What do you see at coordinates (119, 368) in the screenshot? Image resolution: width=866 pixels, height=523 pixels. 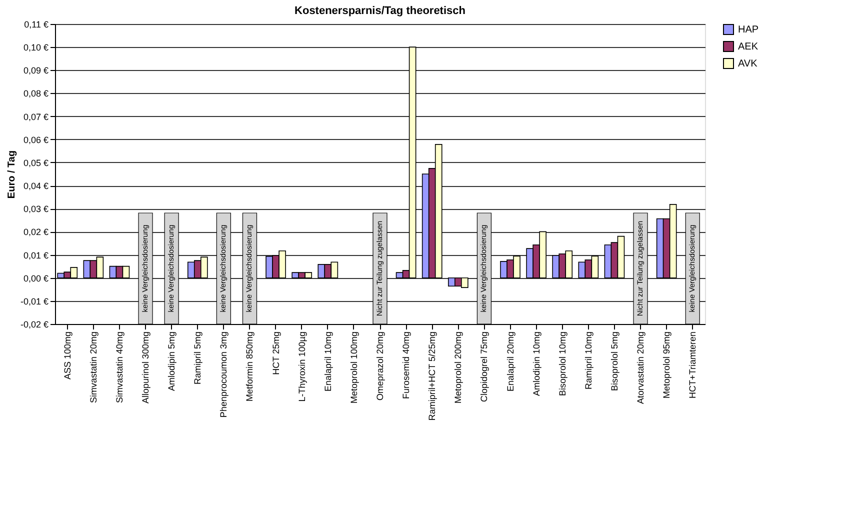 I see `x-tick-label: Simvastatin 40mg` at bounding box center [119, 368].